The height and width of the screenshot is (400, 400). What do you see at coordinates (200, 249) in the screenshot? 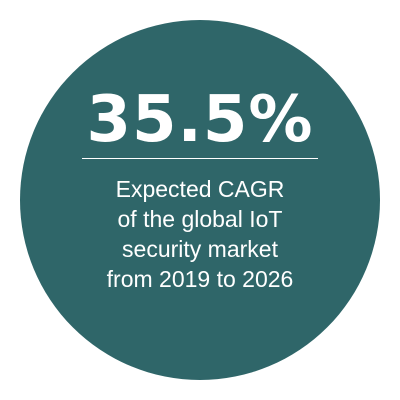
I see `caption-line: security market` at bounding box center [200, 249].